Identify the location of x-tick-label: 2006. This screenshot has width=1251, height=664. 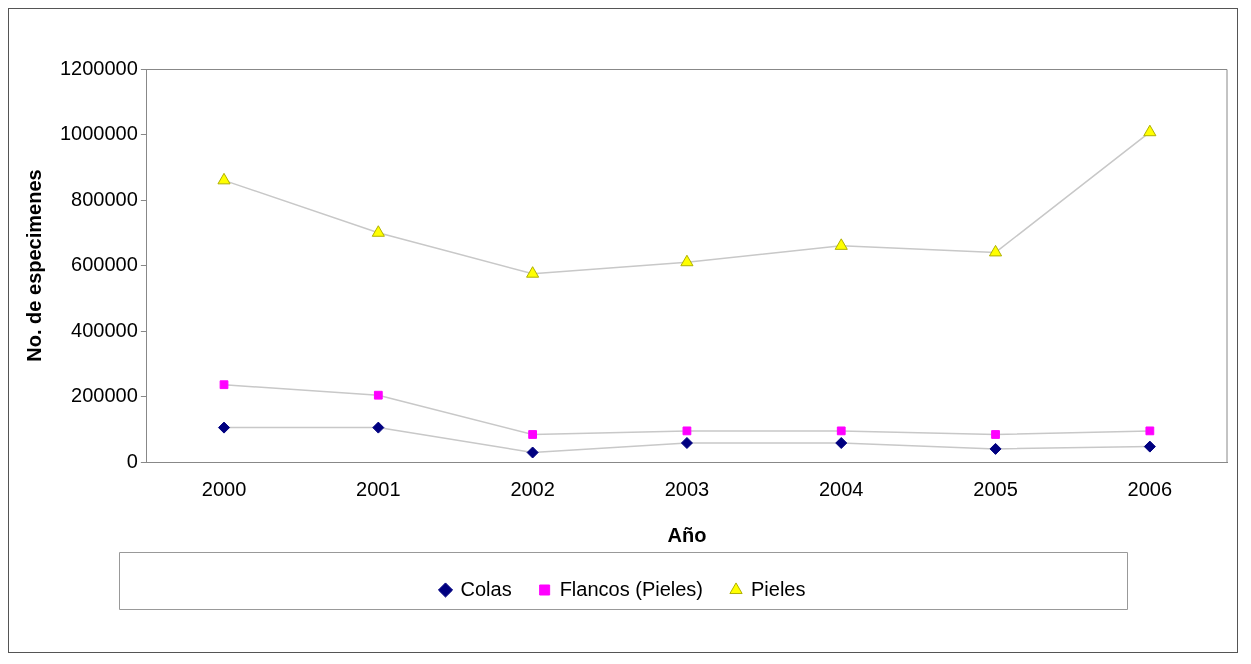
(1150, 488).